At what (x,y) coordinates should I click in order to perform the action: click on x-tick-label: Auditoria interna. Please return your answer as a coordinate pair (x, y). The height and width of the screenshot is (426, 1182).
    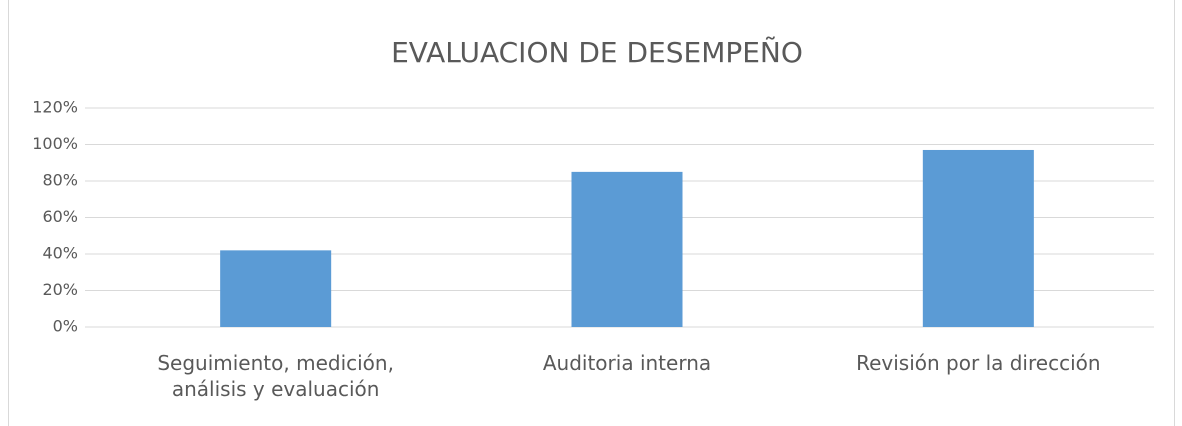
    Looking at the image, I should click on (627, 363).